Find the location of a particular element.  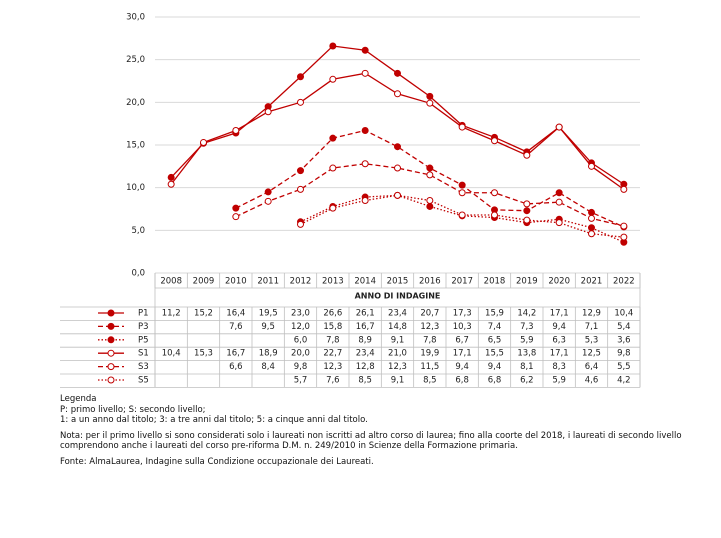

table-cell: 6,5 is located at coordinates (495, 340).